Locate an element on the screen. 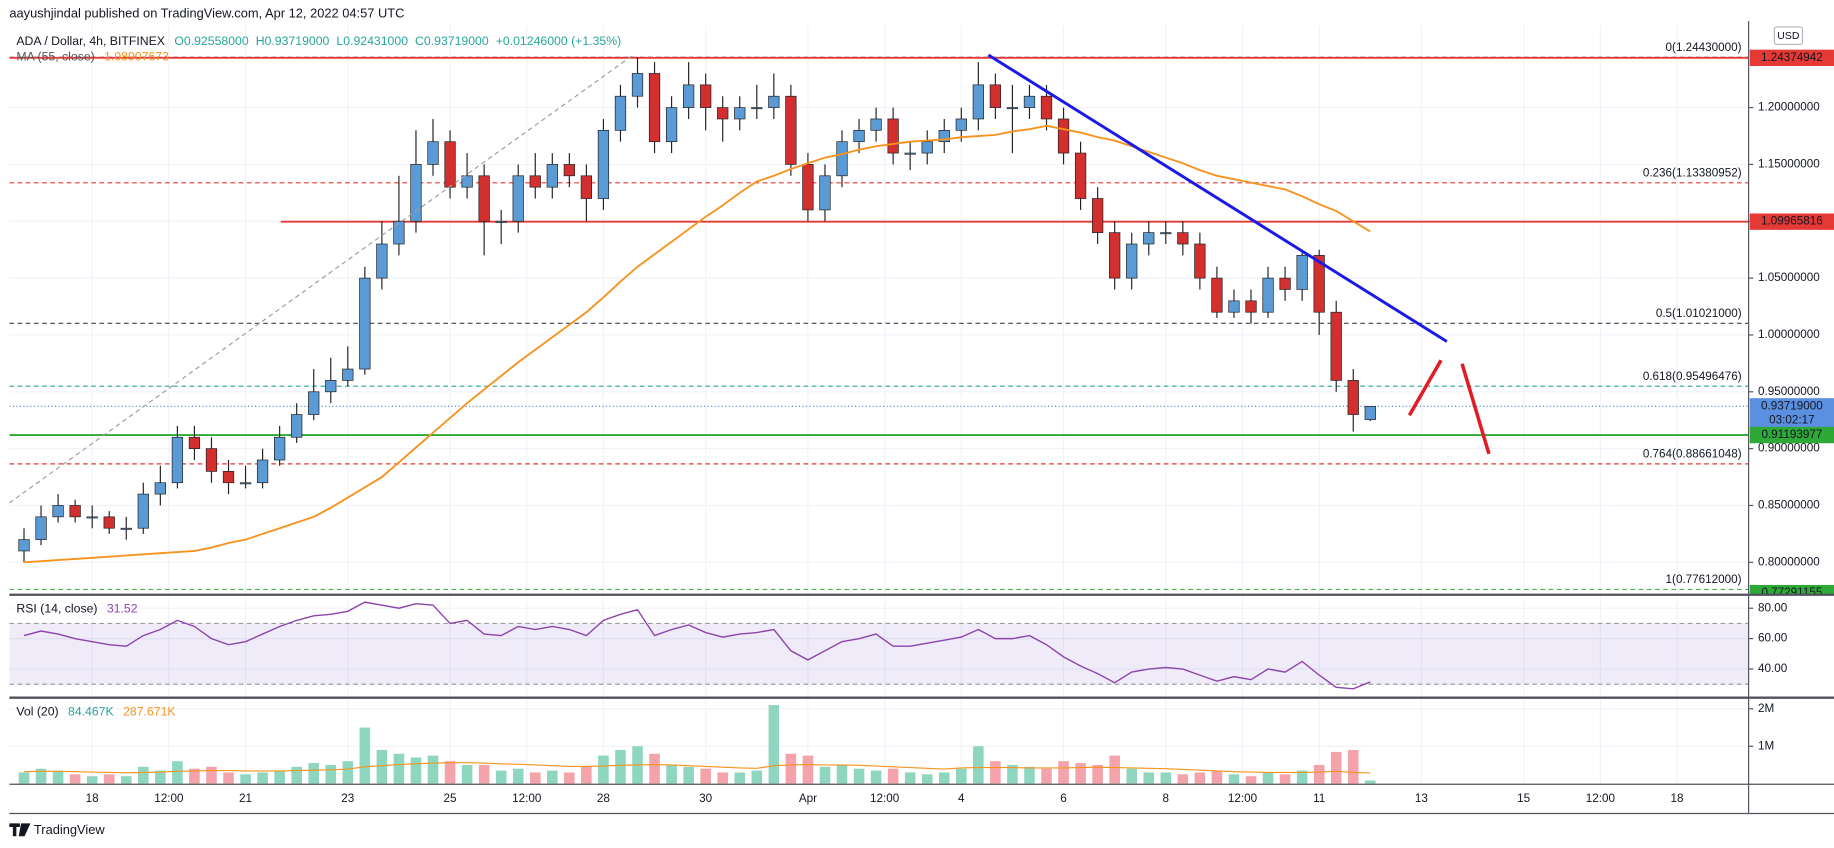  price-tag-label: 0.93719000 is located at coordinates (1792, 405).